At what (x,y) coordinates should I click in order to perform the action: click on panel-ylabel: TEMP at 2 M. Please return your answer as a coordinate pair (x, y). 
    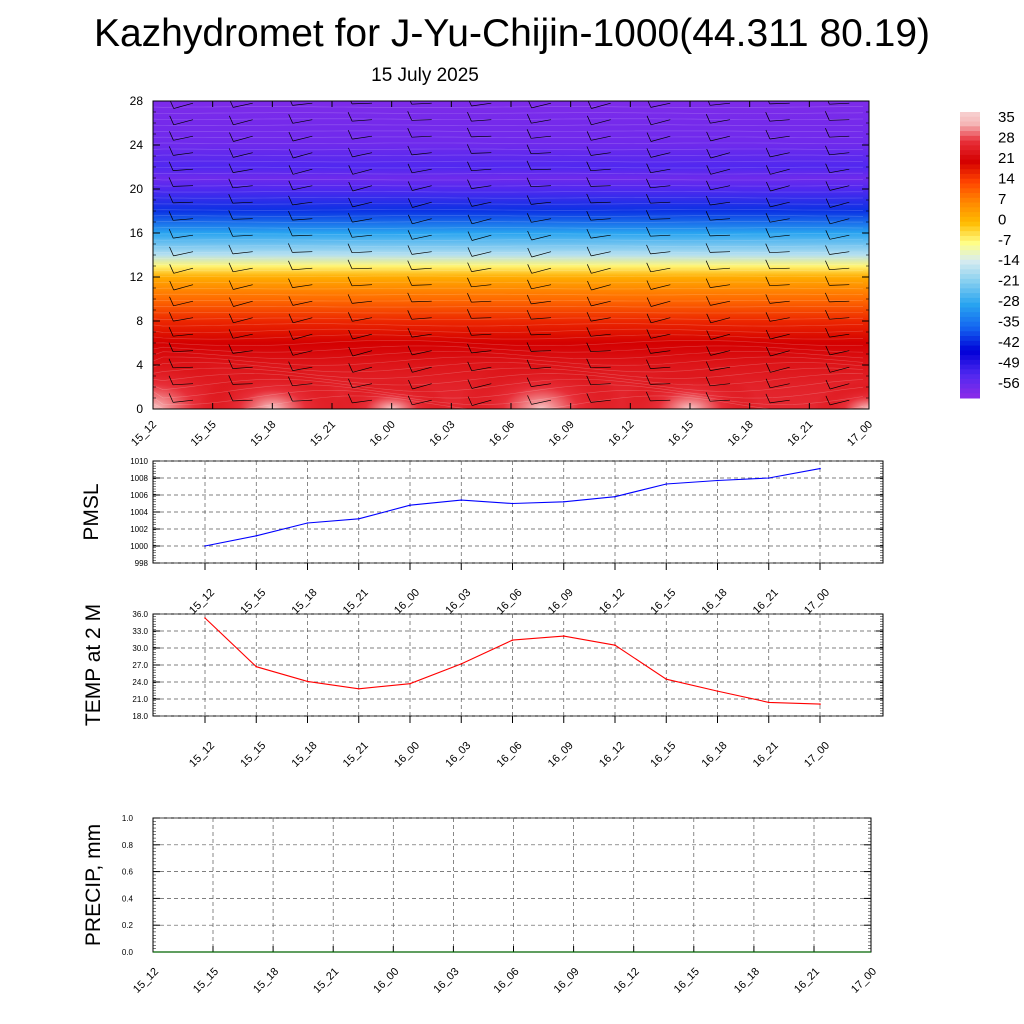
    Looking at the image, I should click on (93, 665).